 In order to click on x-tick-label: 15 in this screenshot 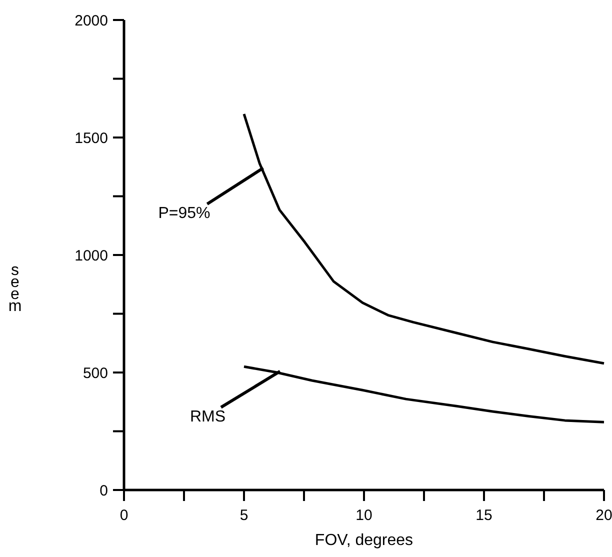, I will do `click(484, 515)`.